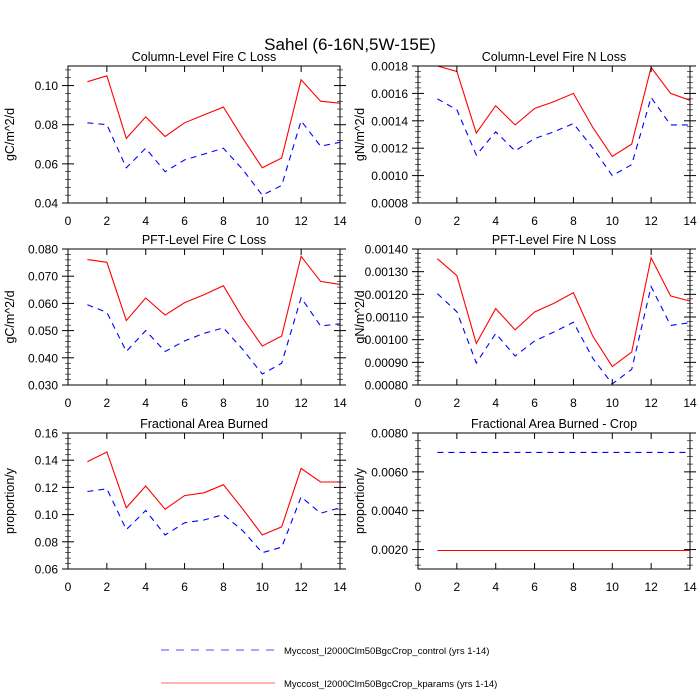 The image size is (700, 700). Describe the element at coordinates (204, 424) in the screenshot. I see `panel-title: Fractional Area Burned` at that location.